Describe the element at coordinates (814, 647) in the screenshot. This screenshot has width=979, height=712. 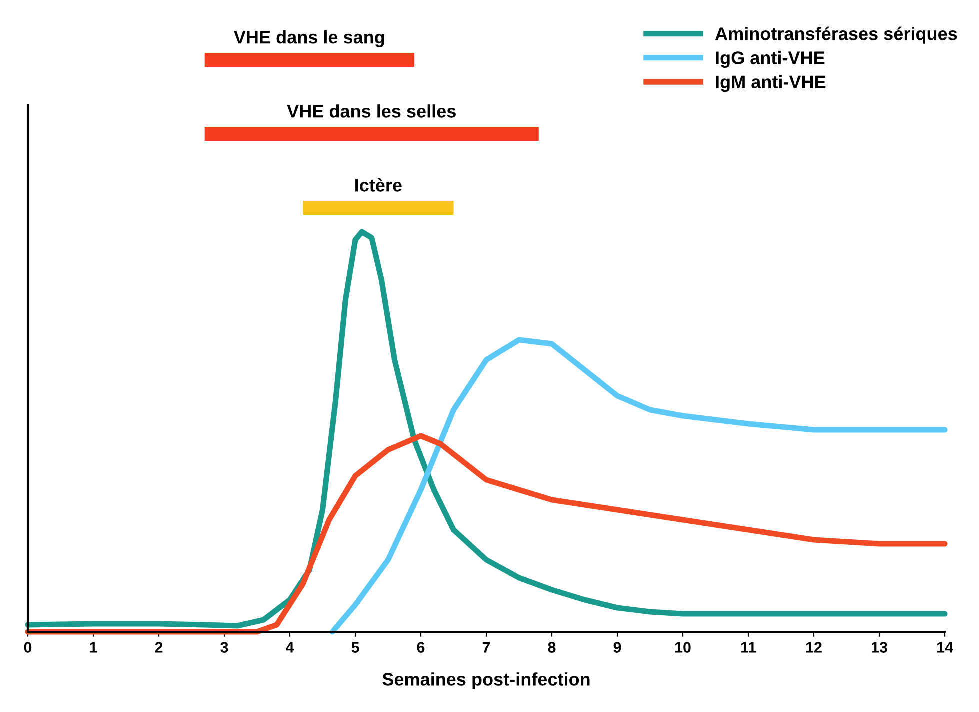
I see `x-tick-label: 12` at that location.